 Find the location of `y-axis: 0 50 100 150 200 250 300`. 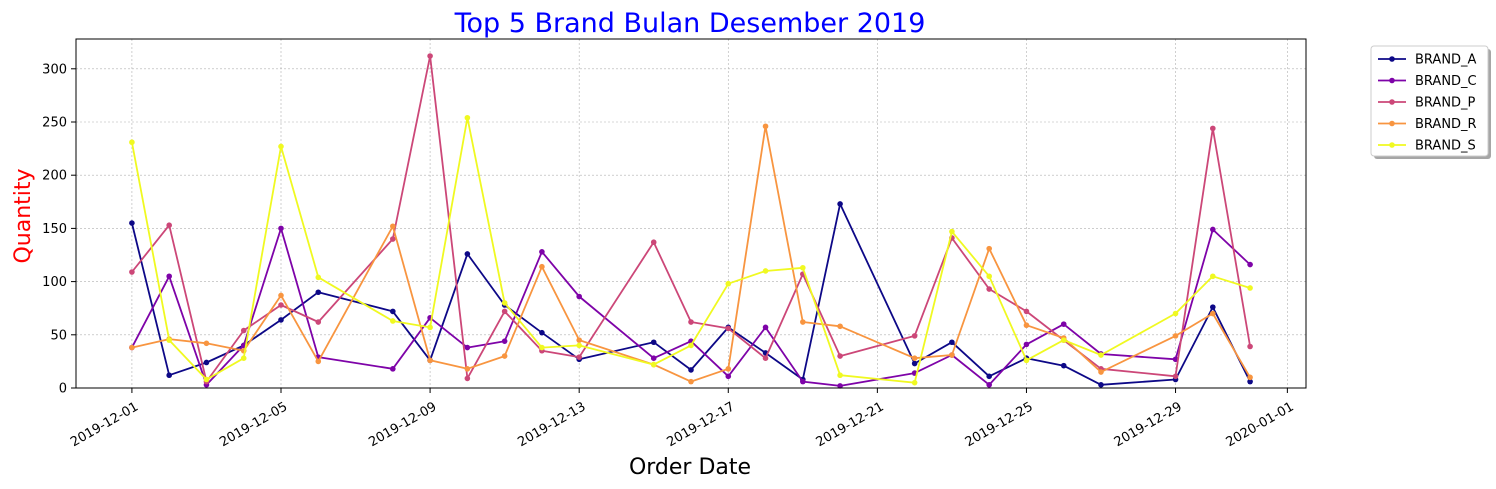

y-axis: 0 50 100 150 200 250 300 is located at coordinates (59, 229).